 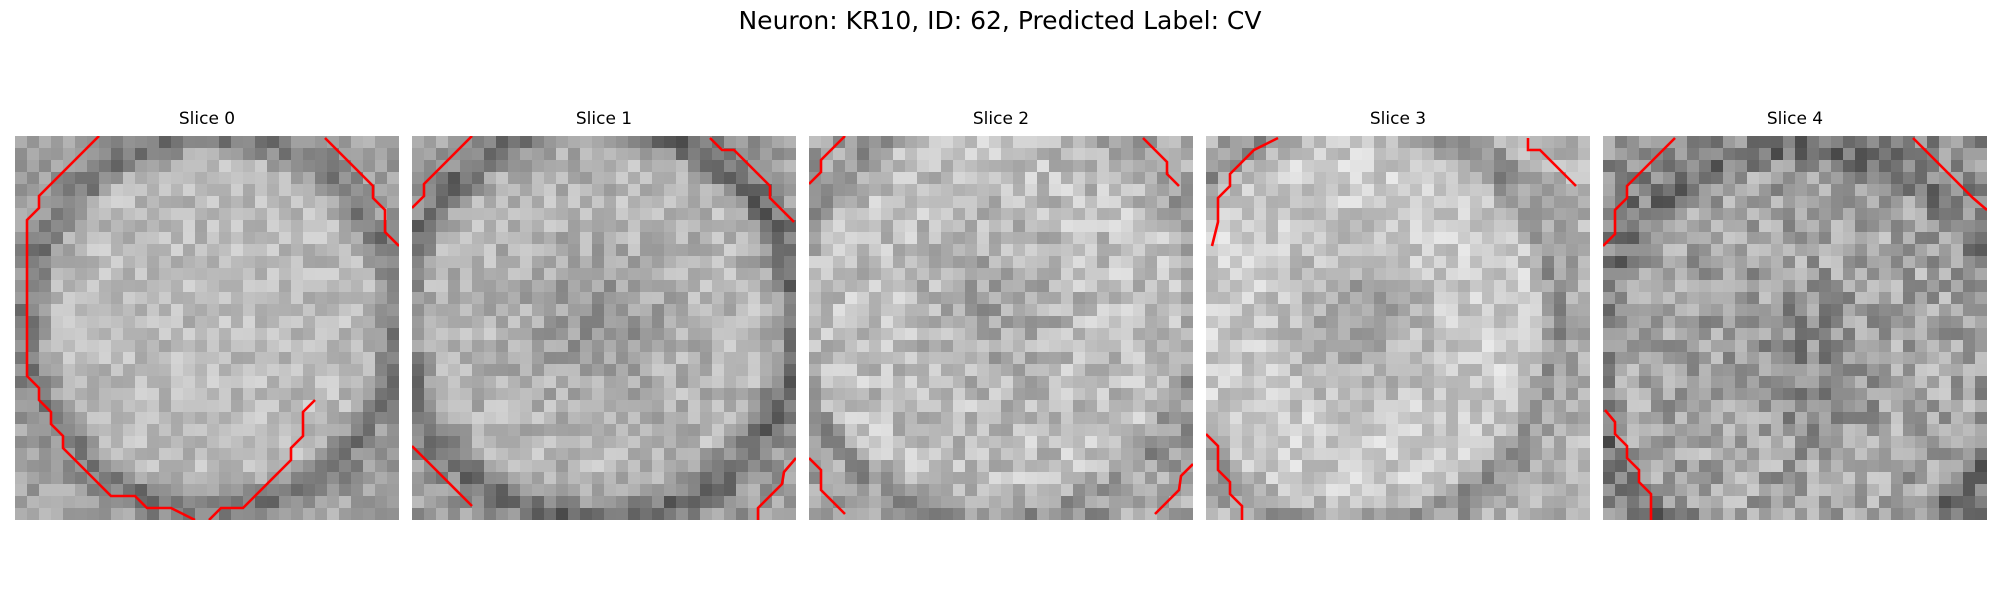 I want to click on slice-title: Slice 2, so click(x=1001, y=119).